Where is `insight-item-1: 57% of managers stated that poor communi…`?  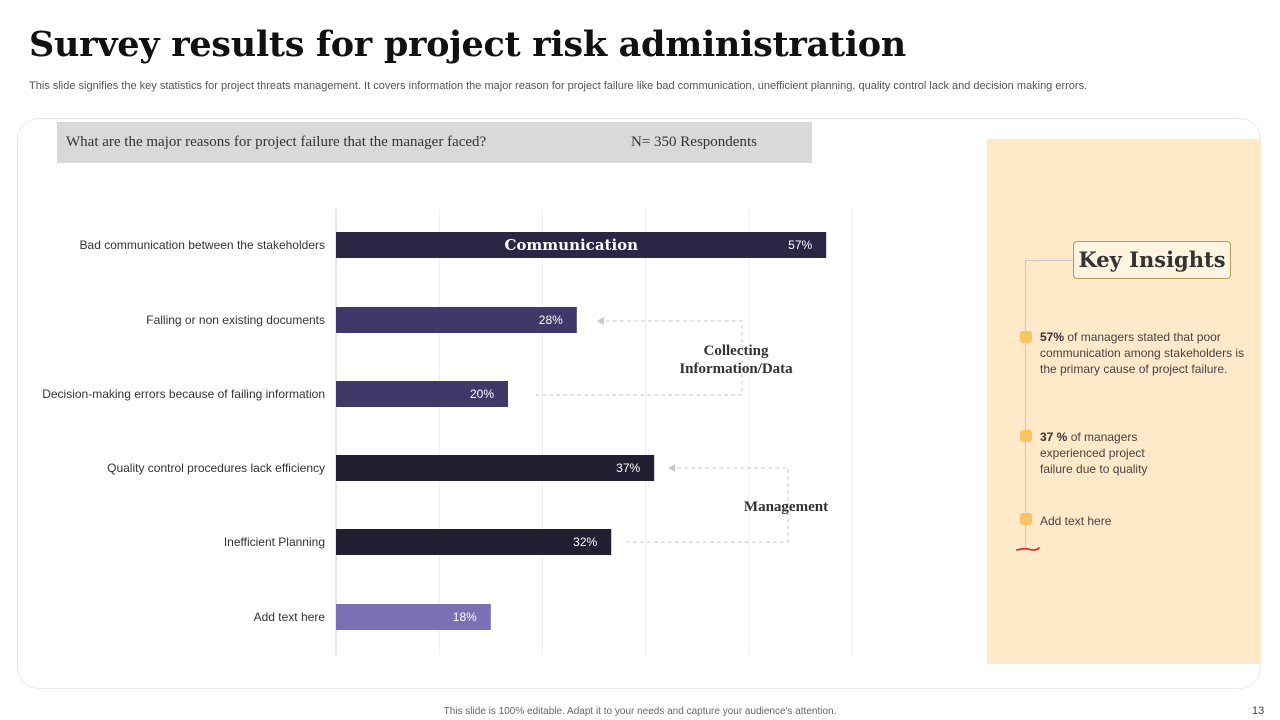 insight-item-1: 57% of managers stated that poor communi… is located at coordinates (1142, 353).